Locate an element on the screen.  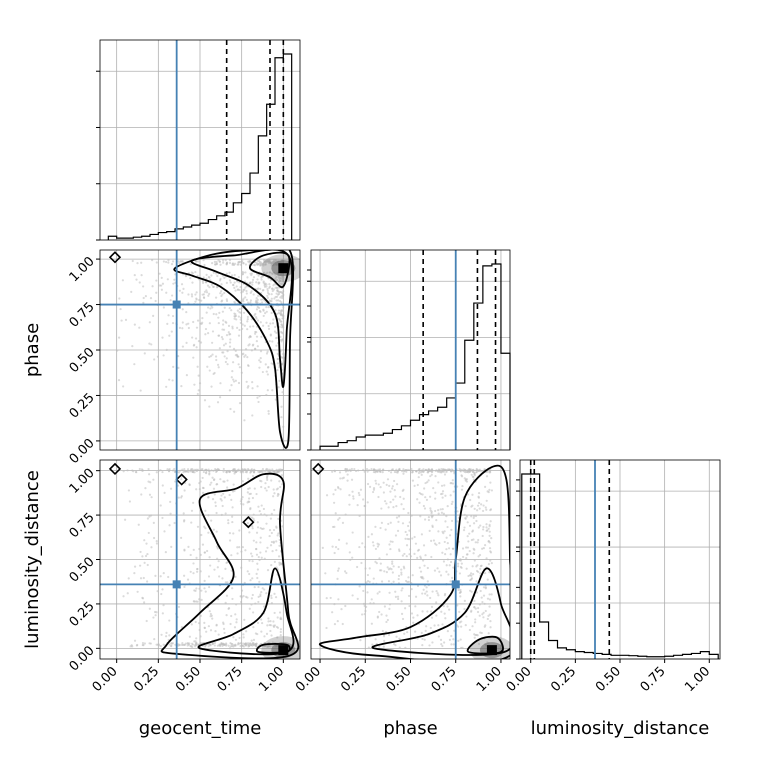
x-axis-label: phase is located at coordinates (410, 728).